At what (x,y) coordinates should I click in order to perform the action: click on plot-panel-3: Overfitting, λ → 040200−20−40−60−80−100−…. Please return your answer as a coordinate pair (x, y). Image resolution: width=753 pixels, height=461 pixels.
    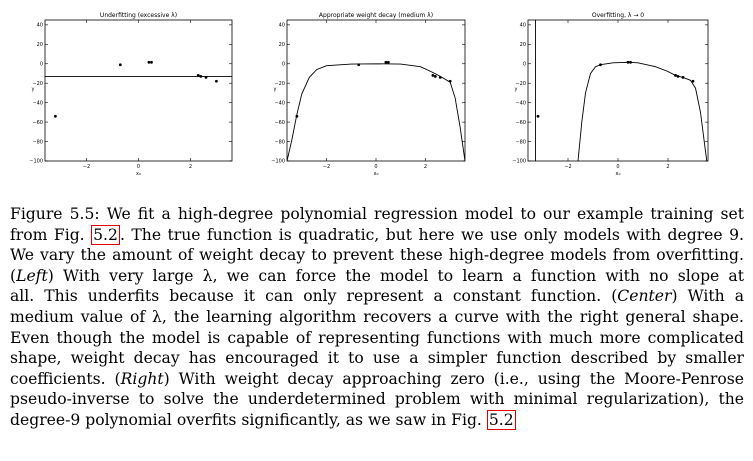
    Looking at the image, I should click on (610, 94).